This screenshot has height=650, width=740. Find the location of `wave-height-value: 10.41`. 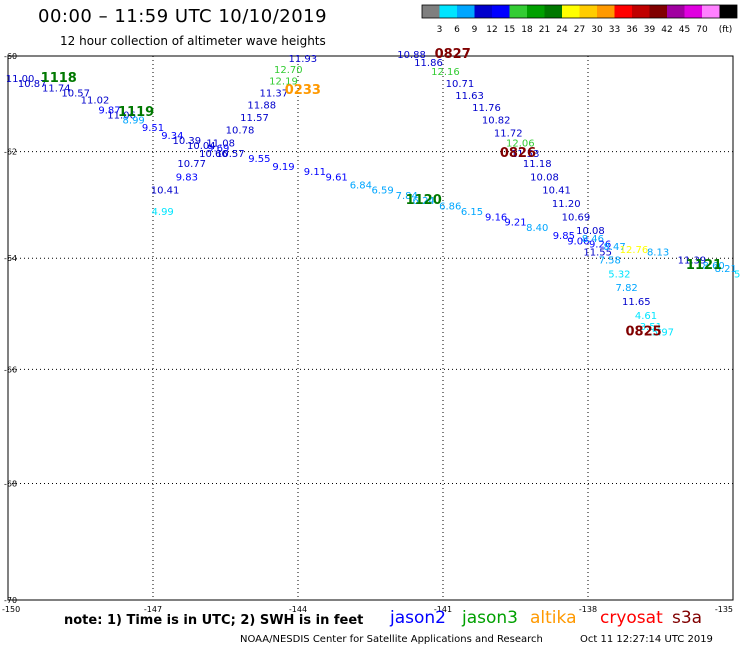

wave-height-value: 10.41 is located at coordinates (165, 191).